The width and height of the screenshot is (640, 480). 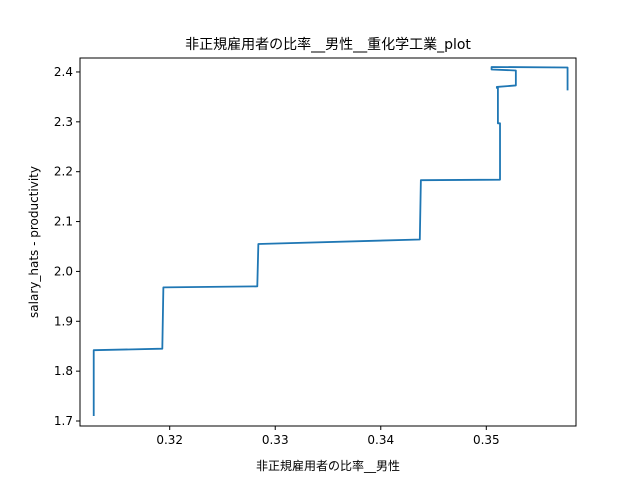 What do you see at coordinates (63, 172) in the screenshot?
I see `y-tick-label: 2.2` at bounding box center [63, 172].